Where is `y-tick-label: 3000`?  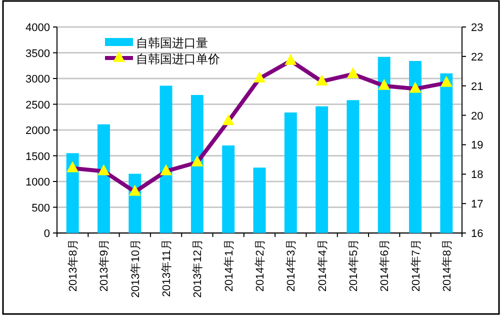
y-tick-label: 3000 is located at coordinates (38, 80).